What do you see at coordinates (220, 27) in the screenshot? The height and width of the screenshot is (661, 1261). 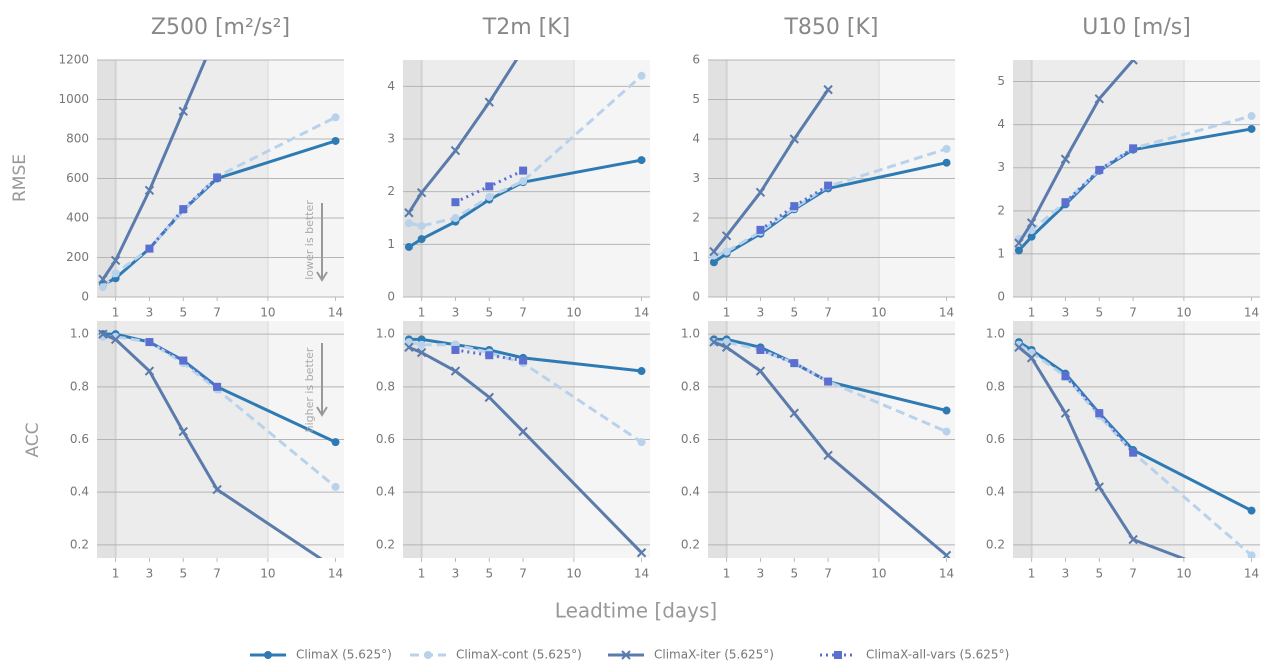 I see `column-title: Z500 [m²/s²]` at bounding box center [220, 27].